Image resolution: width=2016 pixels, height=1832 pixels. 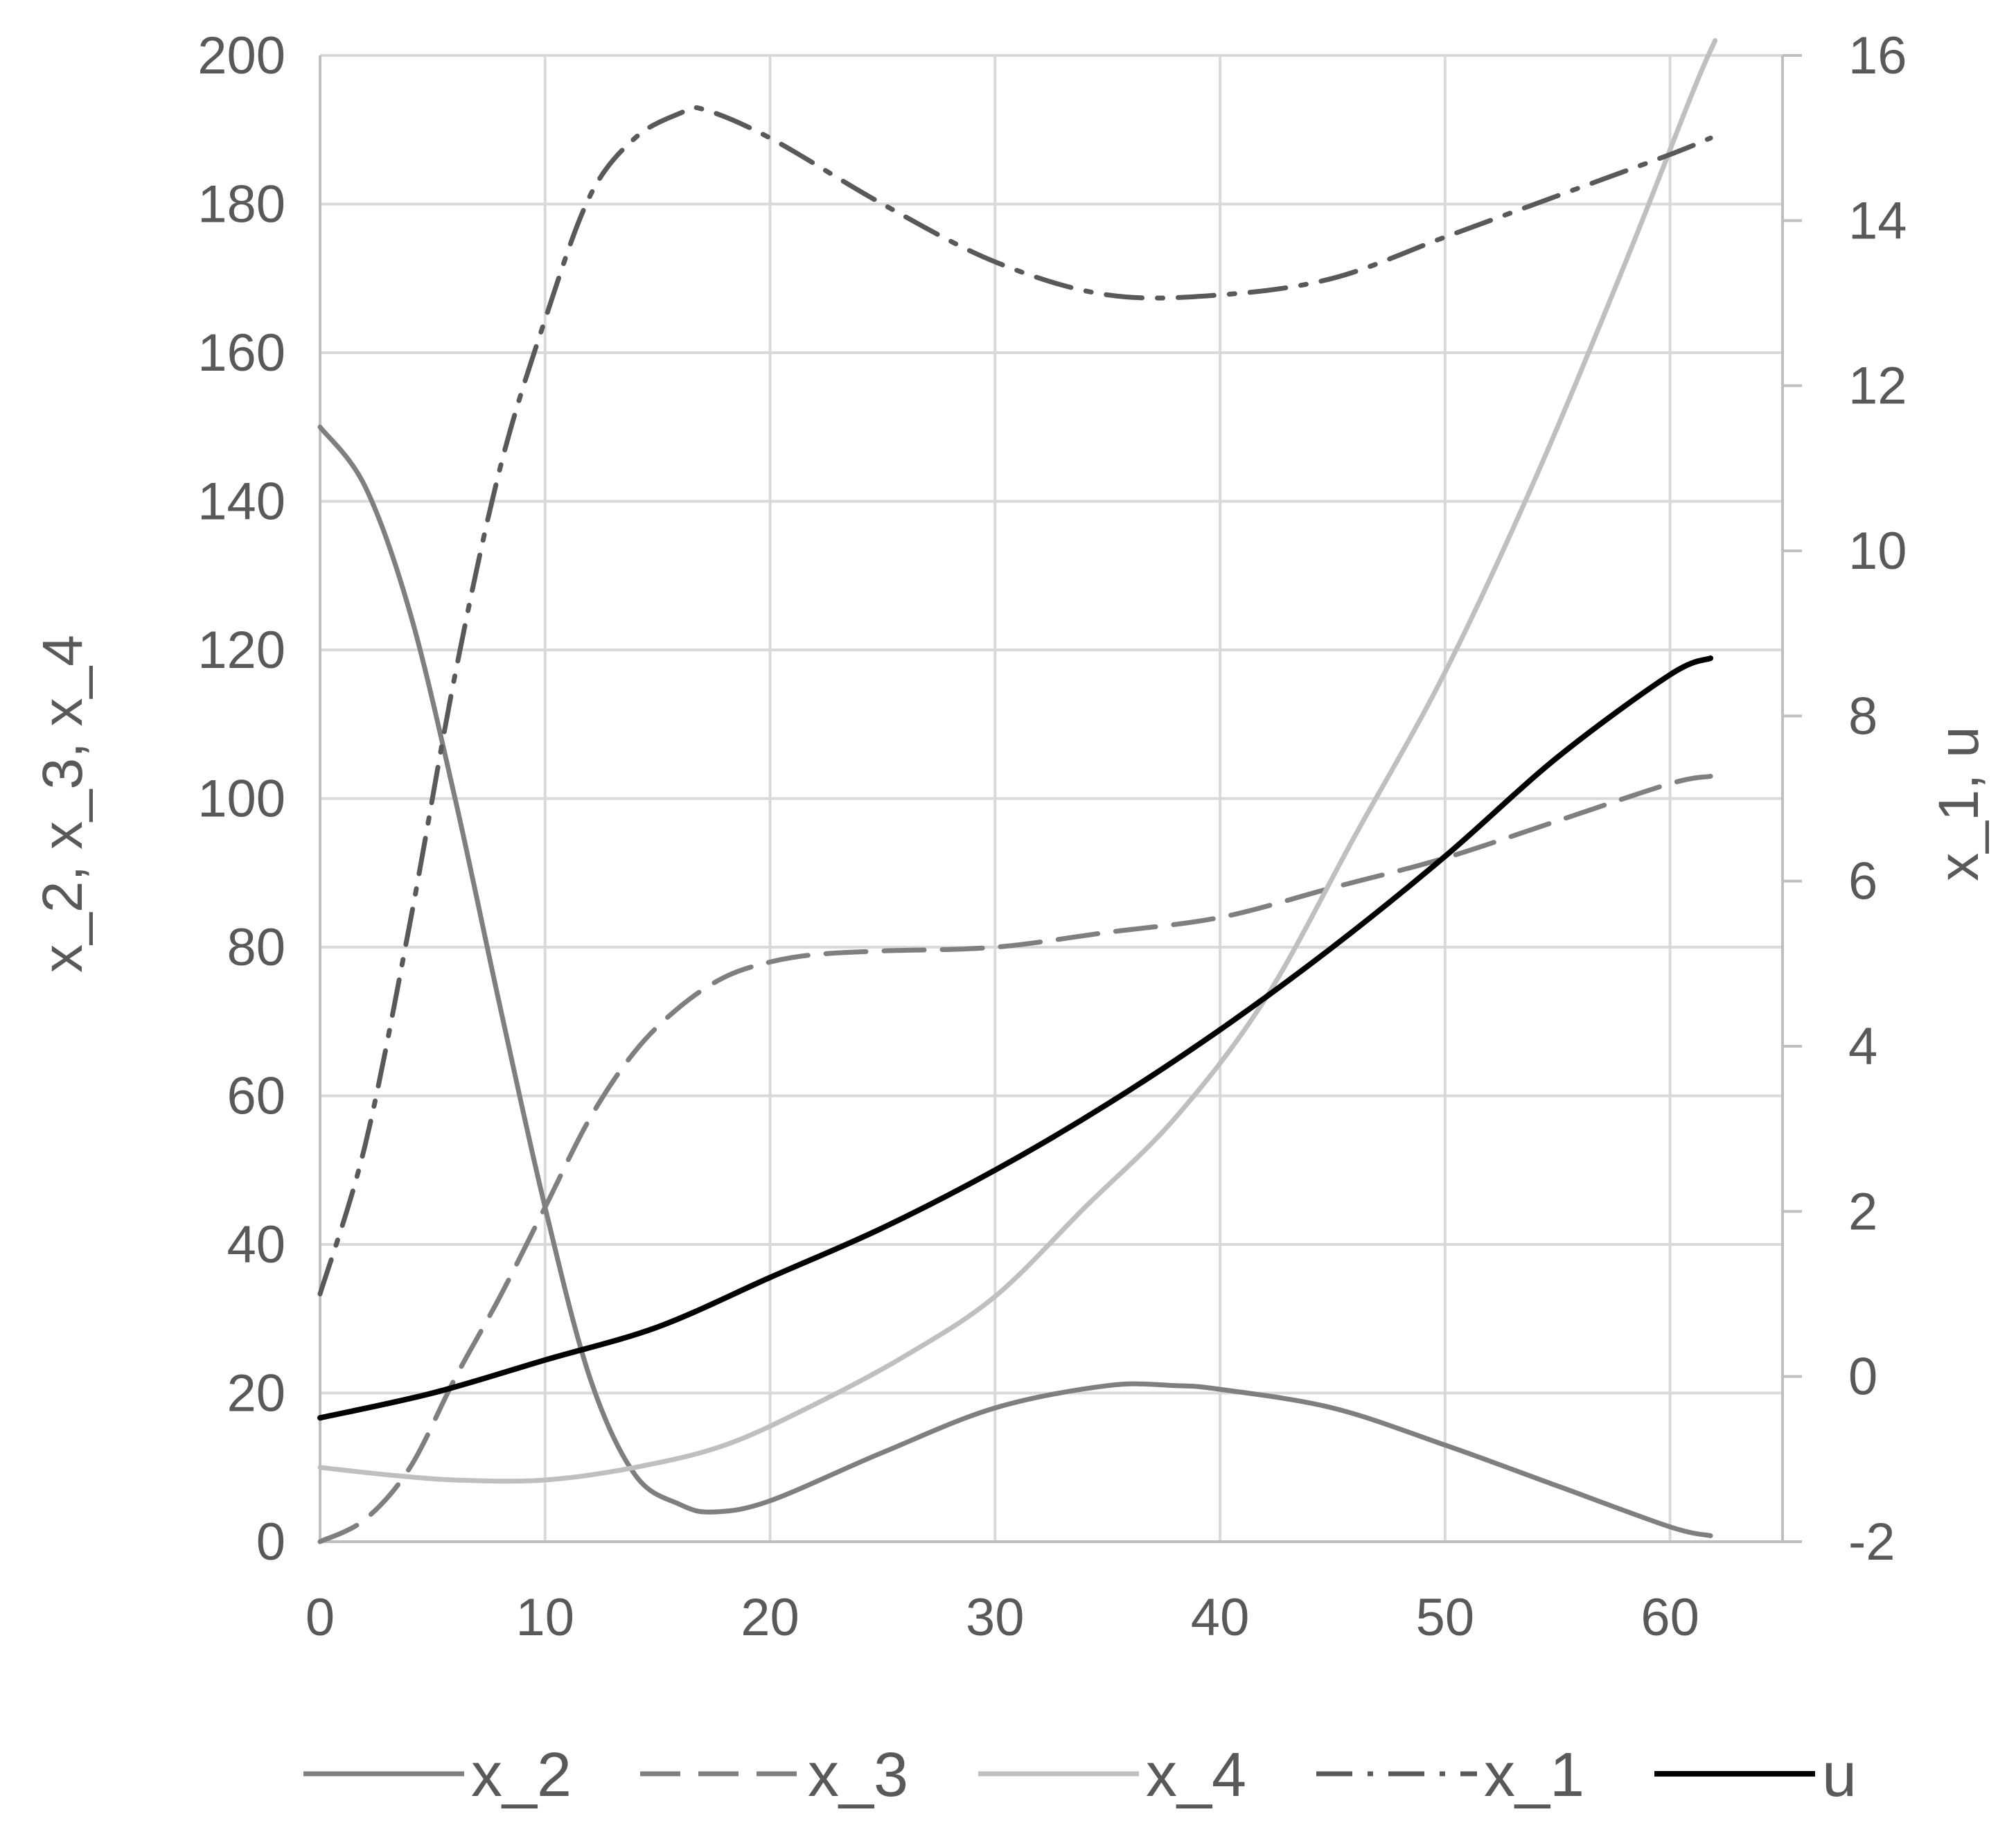 What do you see at coordinates (1877, 55) in the screenshot?
I see `y-right-tick-label: 16` at bounding box center [1877, 55].